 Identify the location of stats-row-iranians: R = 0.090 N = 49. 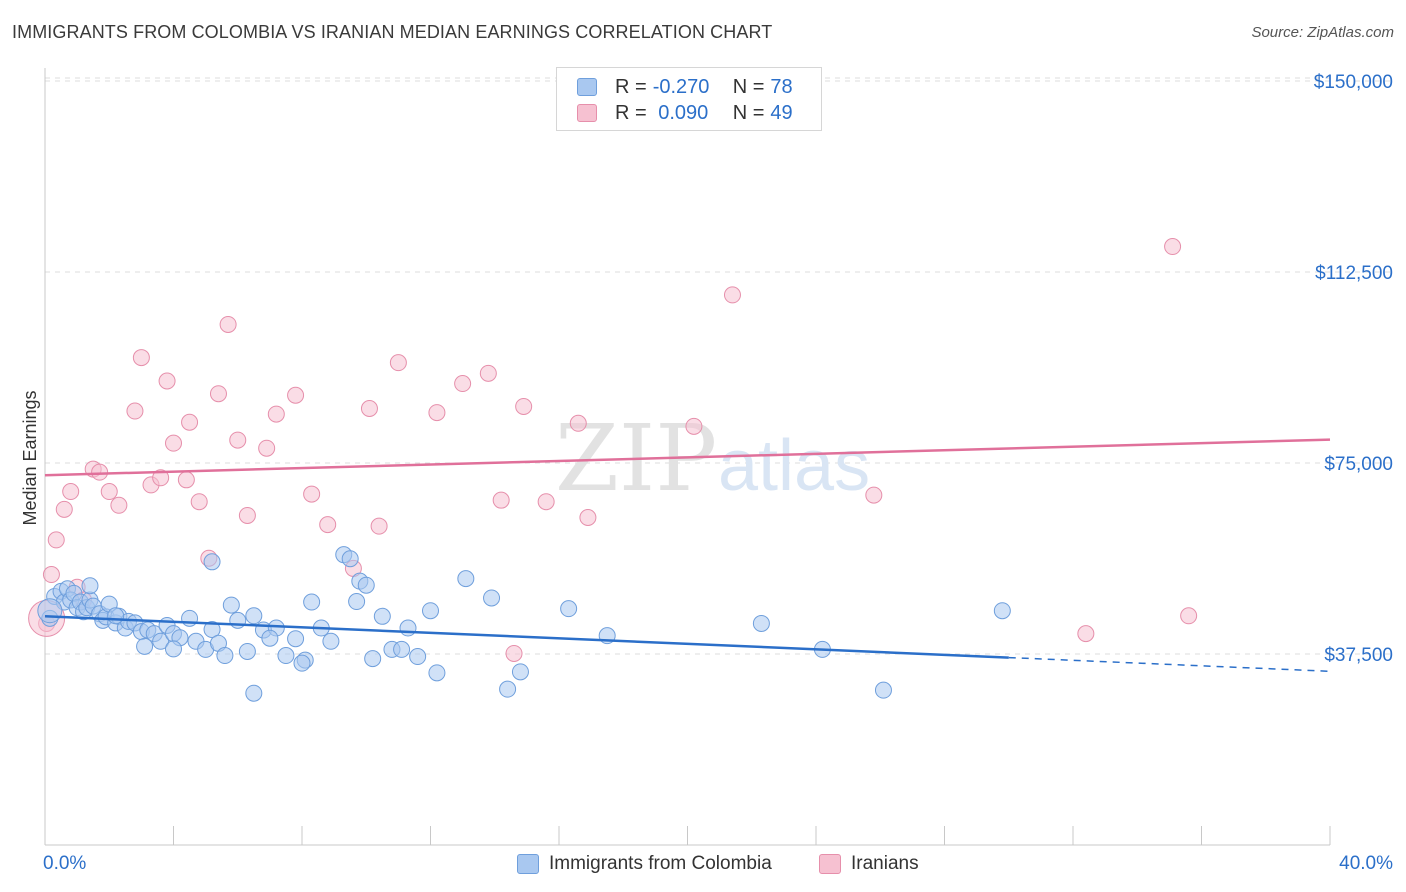
(685, 113).